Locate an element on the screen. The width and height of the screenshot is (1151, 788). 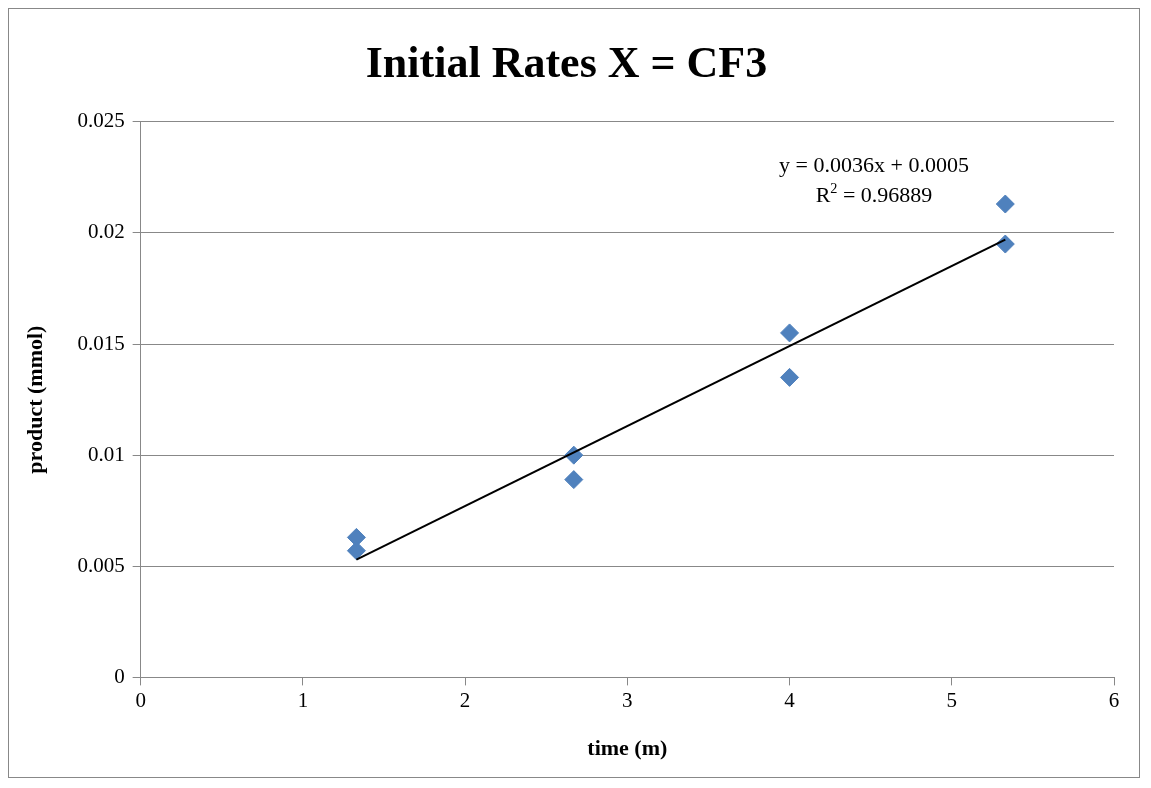
x-tick-label: 2 is located at coordinates (465, 699).